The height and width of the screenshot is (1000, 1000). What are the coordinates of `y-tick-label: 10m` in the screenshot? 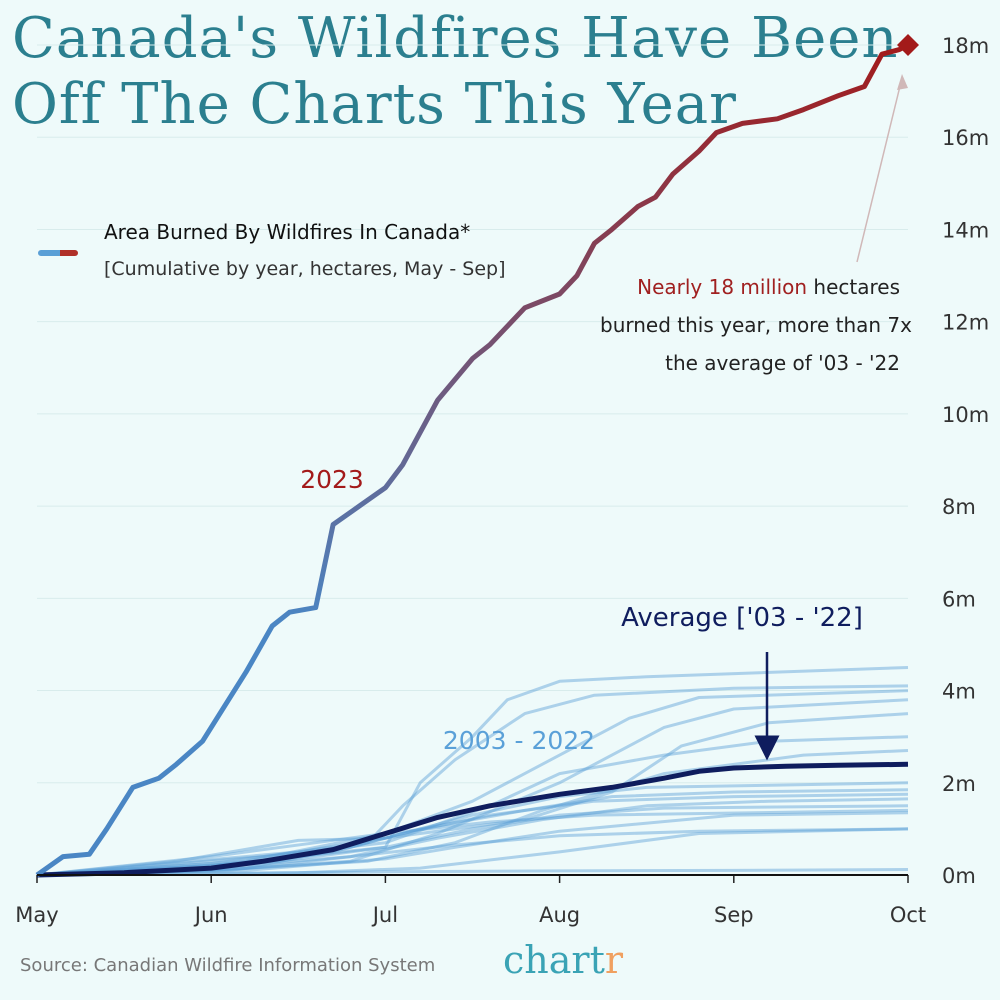 It's located at (965, 415).